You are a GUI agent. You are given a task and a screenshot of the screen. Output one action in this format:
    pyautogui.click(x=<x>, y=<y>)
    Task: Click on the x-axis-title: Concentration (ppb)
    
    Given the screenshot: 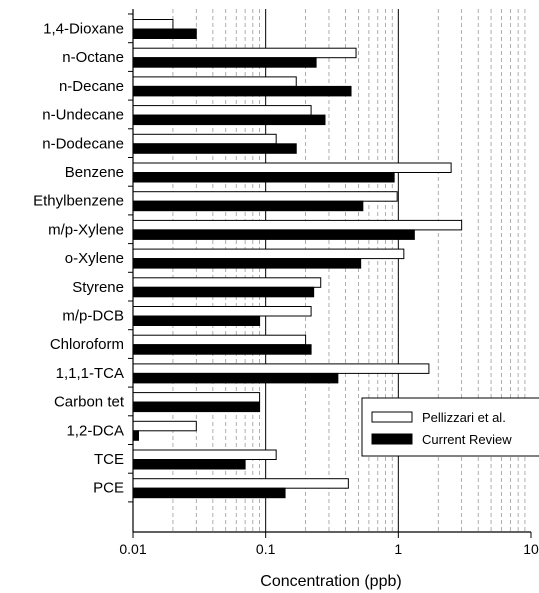 What is the action you would take?
    pyautogui.click(x=330, y=581)
    